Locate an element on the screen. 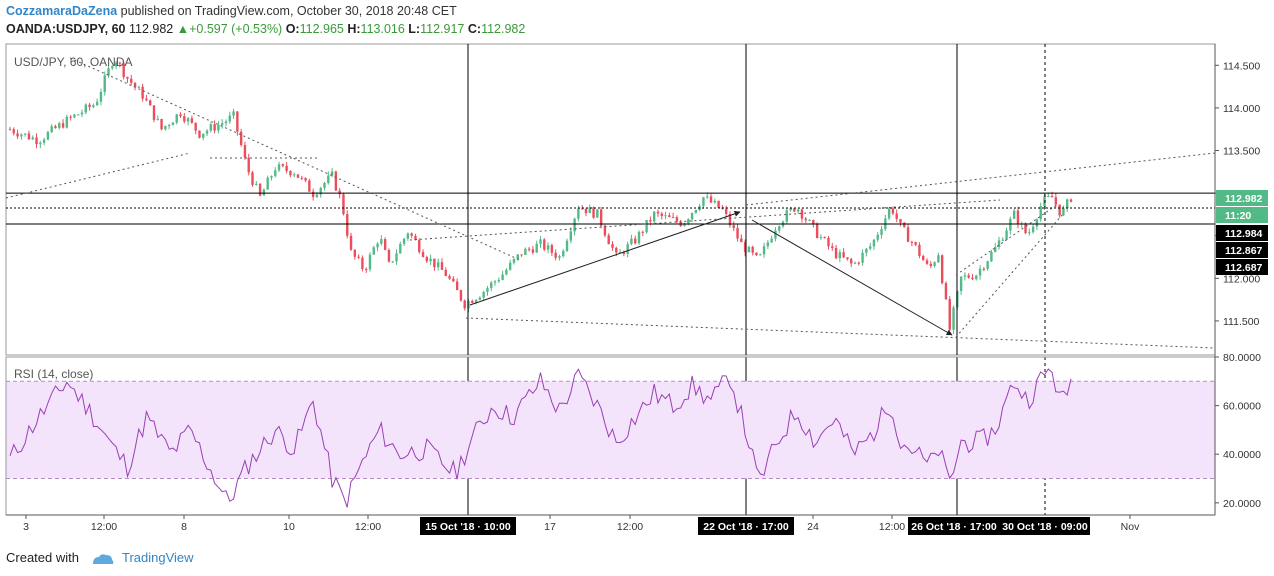 This screenshot has width=1274, height=576. tradingview-brand: TradingView is located at coordinates (158, 557).